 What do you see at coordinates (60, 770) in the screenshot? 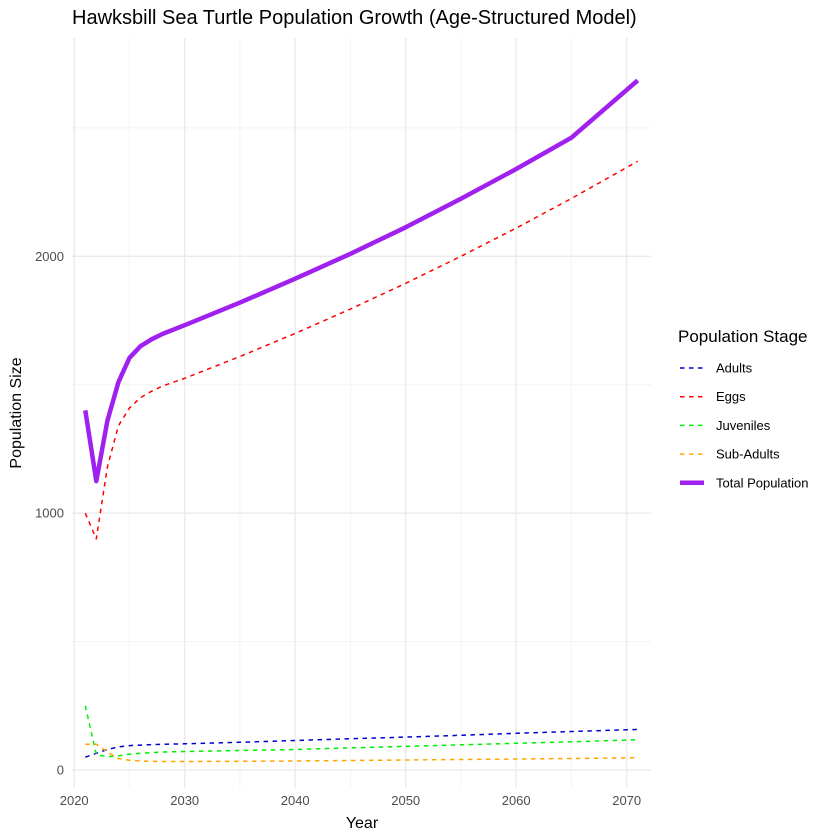
I see `y-tick-label: 0` at bounding box center [60, 770].